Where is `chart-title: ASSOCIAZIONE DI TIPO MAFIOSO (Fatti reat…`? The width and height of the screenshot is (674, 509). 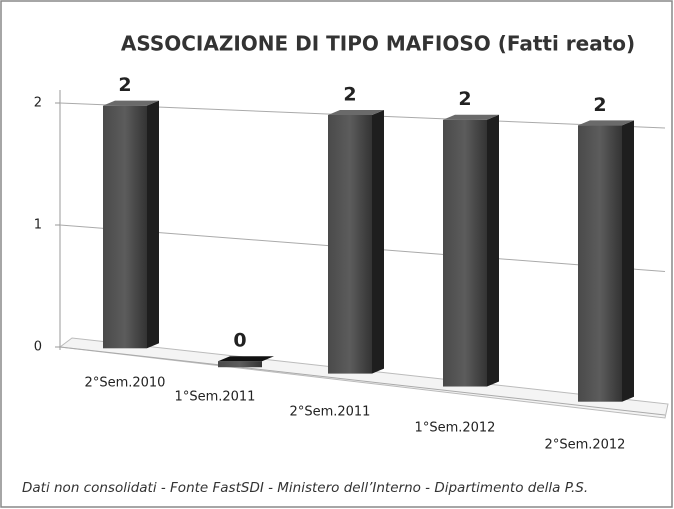 chart-title: ASSOCIAZIONE DI TIPO MAFIOSO (Fatti reat… is located at coordinates (378, 44).